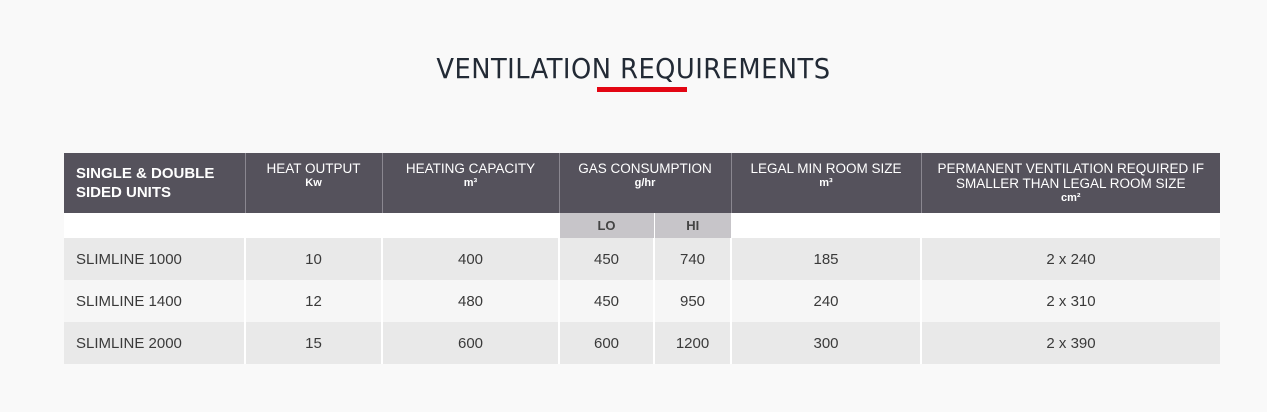 This screenshot has width=1267, height=412. Describe the element at coordinates (633, 68) in the screenshot. I see `page-title: VENTILATION REQUIREMENTS` at that location.